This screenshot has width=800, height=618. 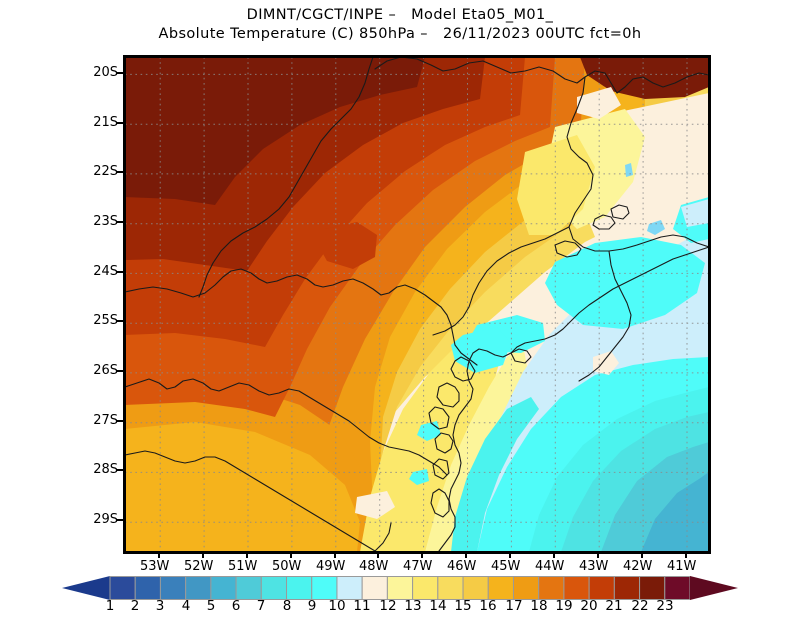 What do you see at coordinates (236, 606) in the screenshot?
I see `colorbar-label-6: 6` at bounding box center [236, 606].